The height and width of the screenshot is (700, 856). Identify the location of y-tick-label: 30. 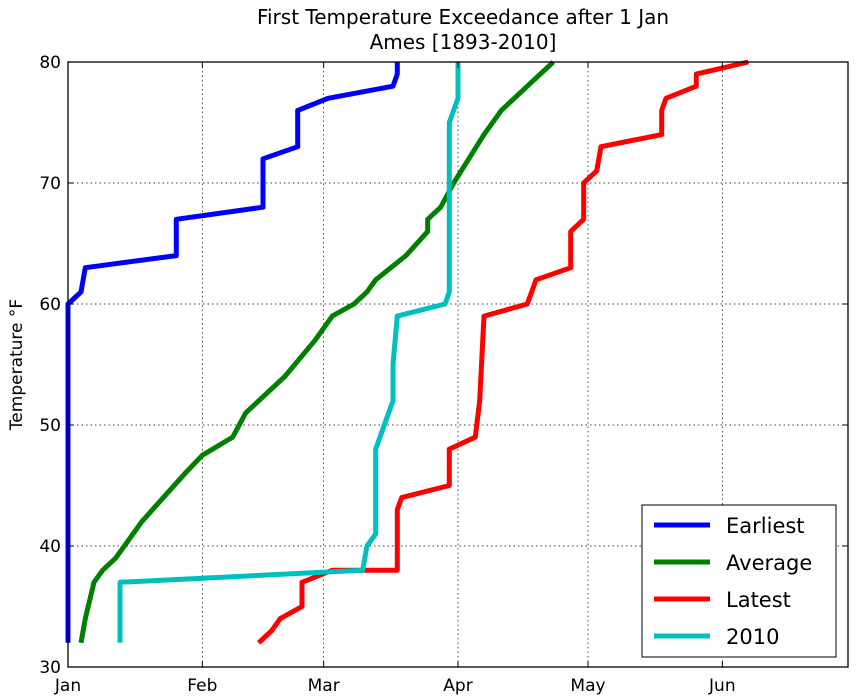
(50, 668).